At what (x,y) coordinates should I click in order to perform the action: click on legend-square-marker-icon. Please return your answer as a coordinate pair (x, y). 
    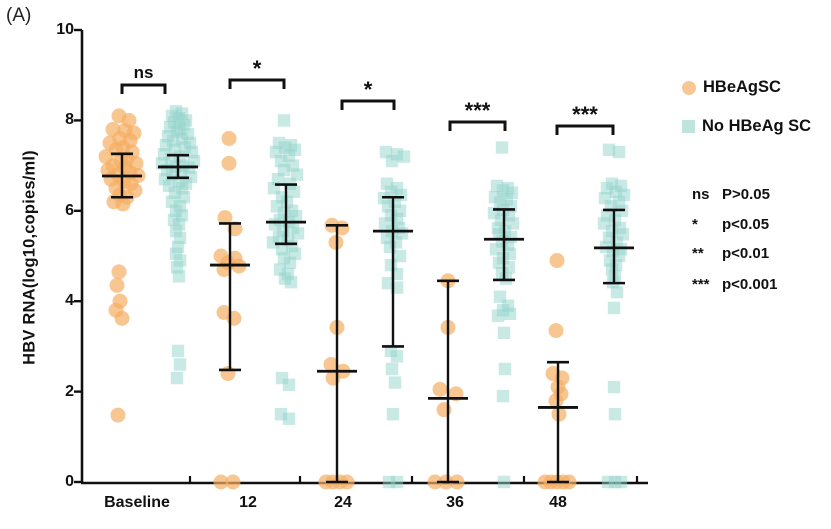
    Looking at the image, I should click on (688, 126).